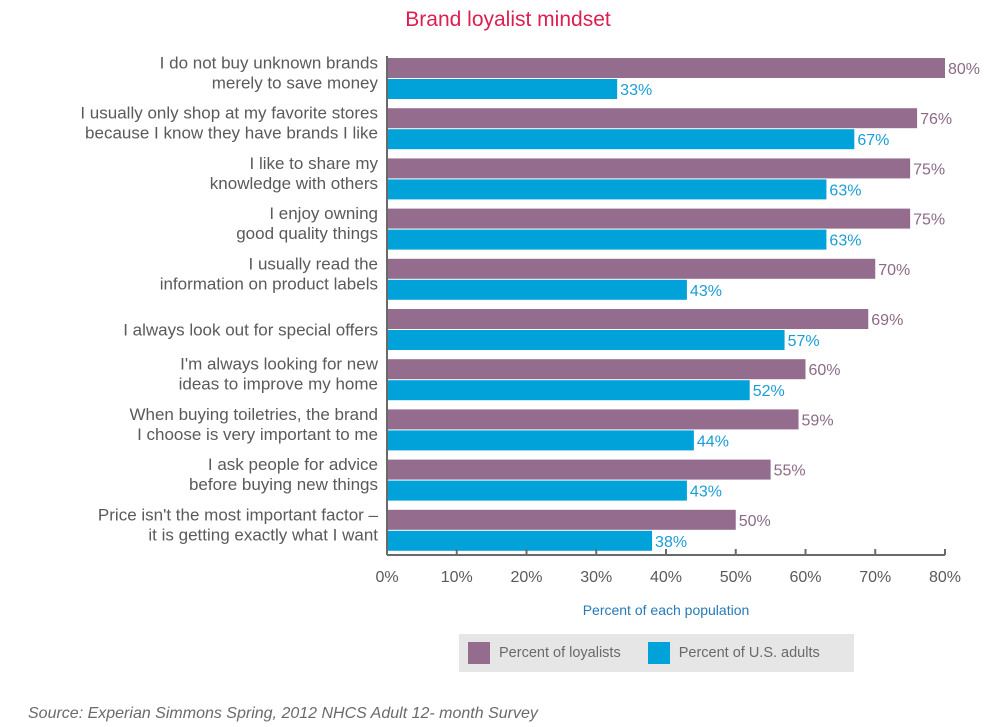  I want to click on data-label: 44%, so click(713, 441).